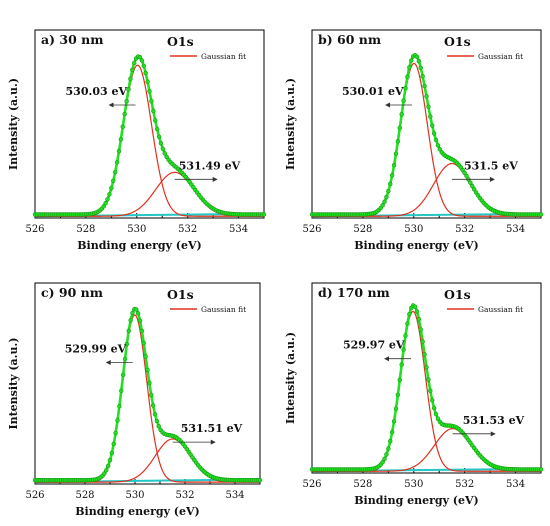 This screenshot has width=550, height=526. I want to click on panel-label: b) 60 nm, so click(349, 39).